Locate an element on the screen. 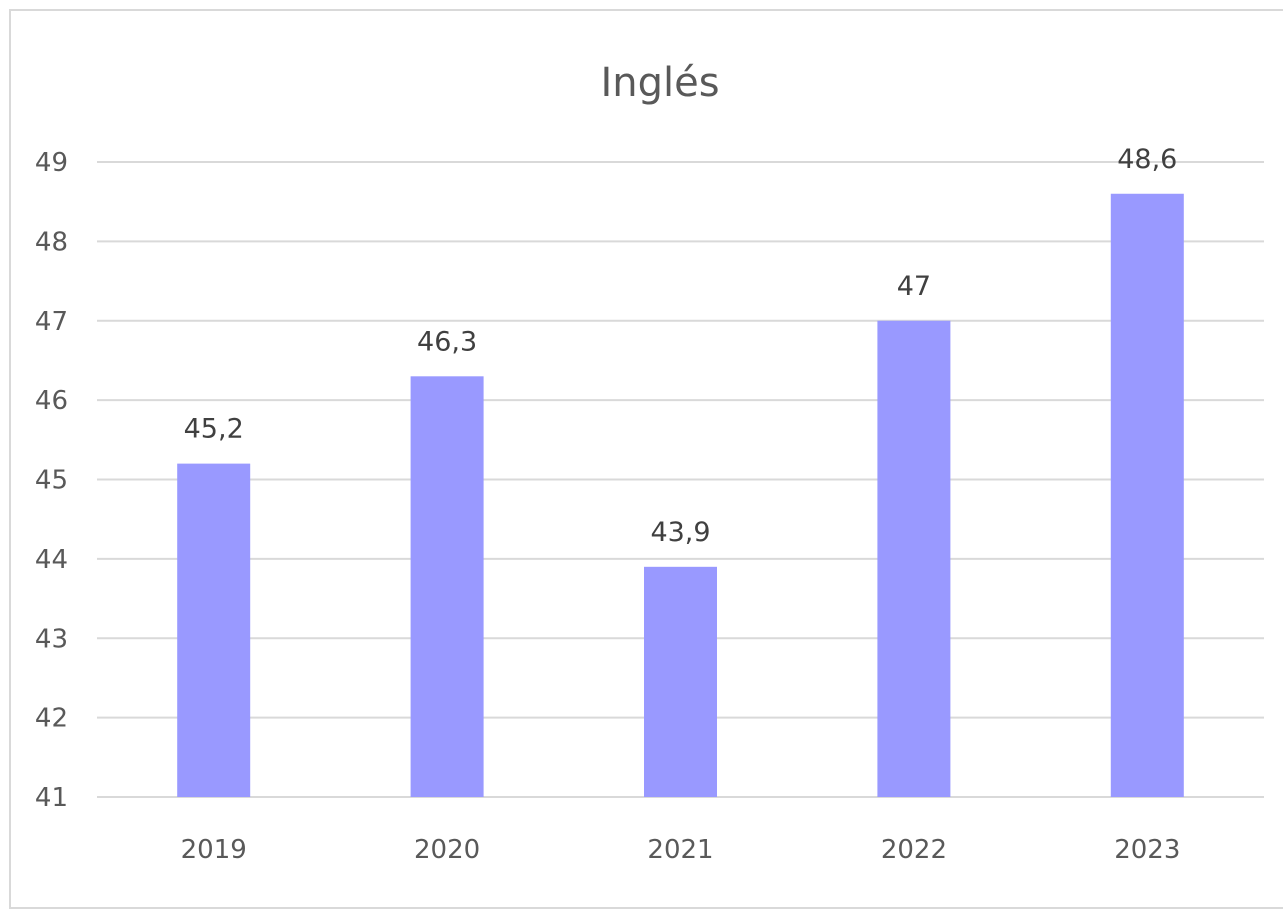 This screenshot has height=909, width=1283. chart-title: Inglés is located at coordinates (659, 83).